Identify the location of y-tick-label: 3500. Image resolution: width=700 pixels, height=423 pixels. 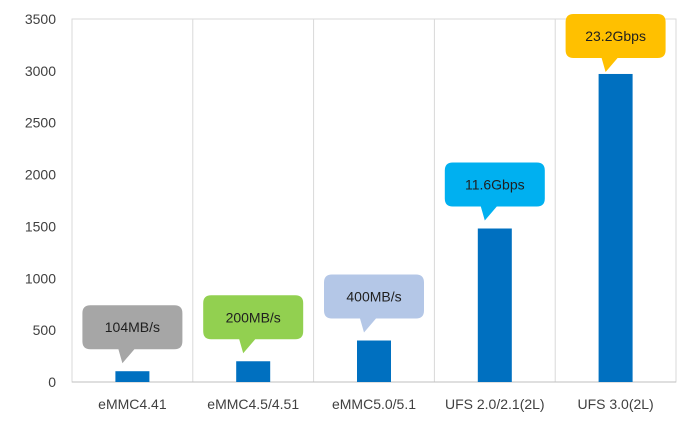
(40, 19).